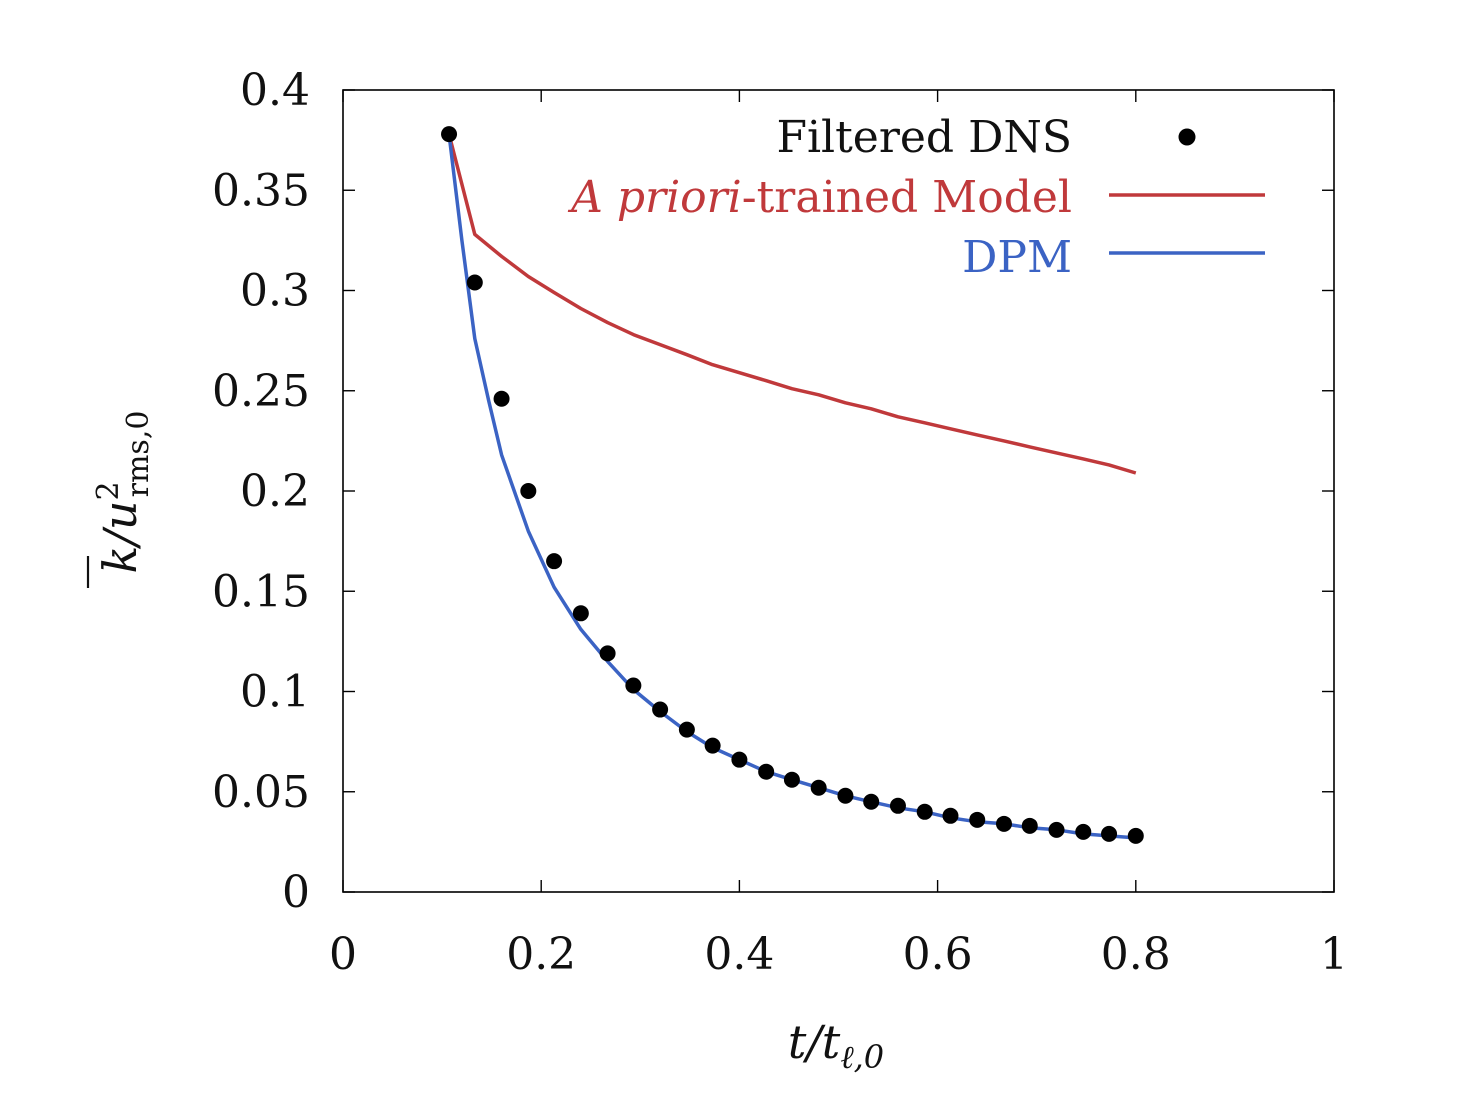  I want to click on x-tick-label: 0.6, so click(938, 954).